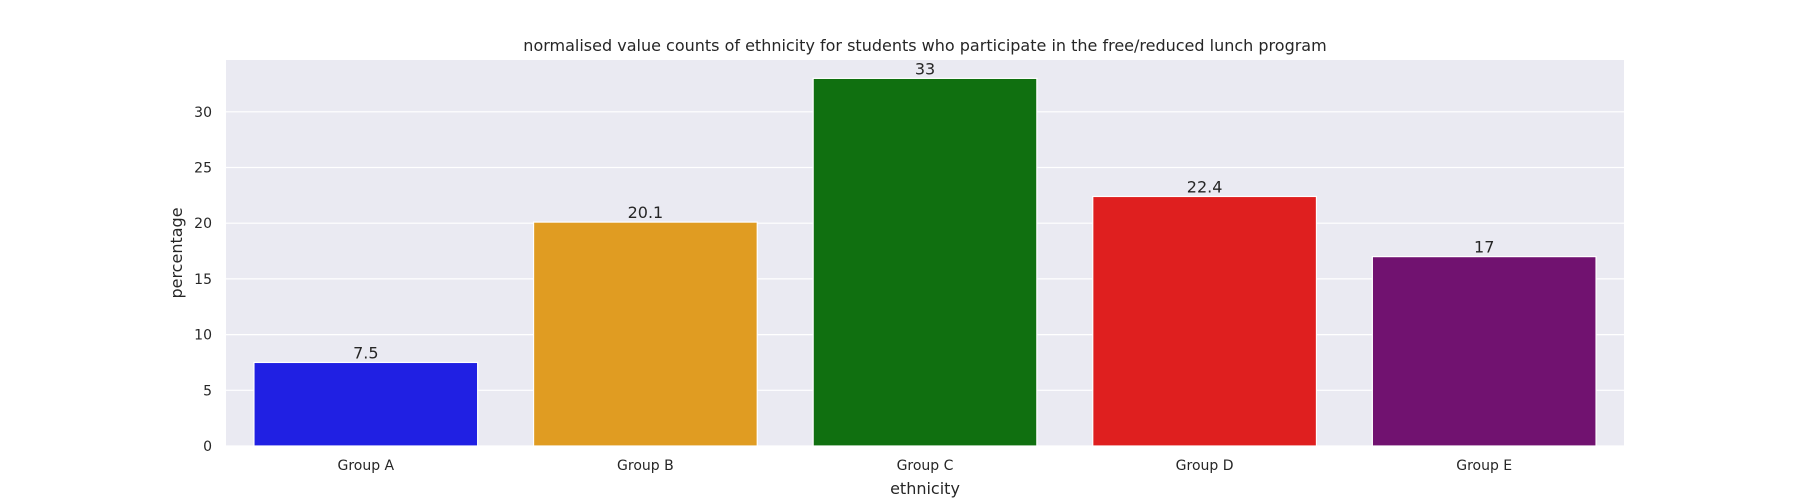  What do you see at coordinates (365, 352) in the screenshot?
I see `bar-value-label: 7.5` at bounding box center [365, 352].